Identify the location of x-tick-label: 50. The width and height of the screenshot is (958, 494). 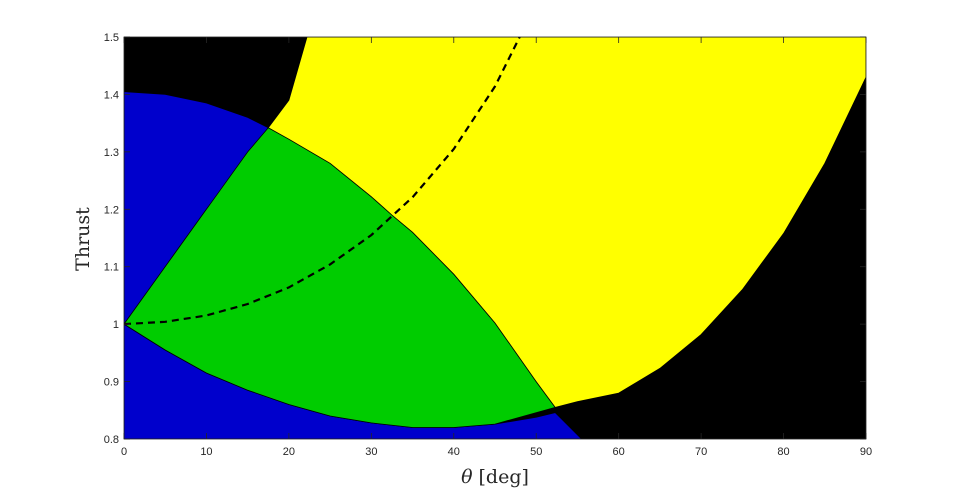
(536, 452).